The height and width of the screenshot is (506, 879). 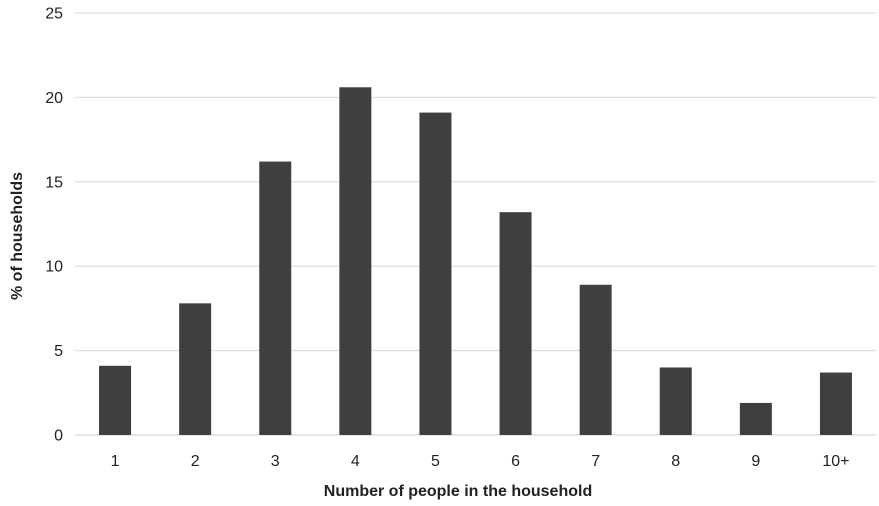 I want to click on x-tick-label: 4, so click(x=355, y=461).